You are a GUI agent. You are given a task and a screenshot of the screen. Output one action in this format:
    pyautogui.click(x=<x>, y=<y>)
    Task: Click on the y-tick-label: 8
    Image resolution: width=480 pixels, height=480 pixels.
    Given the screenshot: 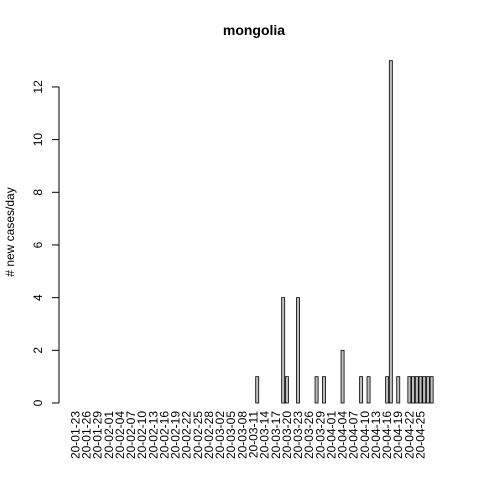 What is the action you would take?
    pyautogui.click(x=38, y=192)
    